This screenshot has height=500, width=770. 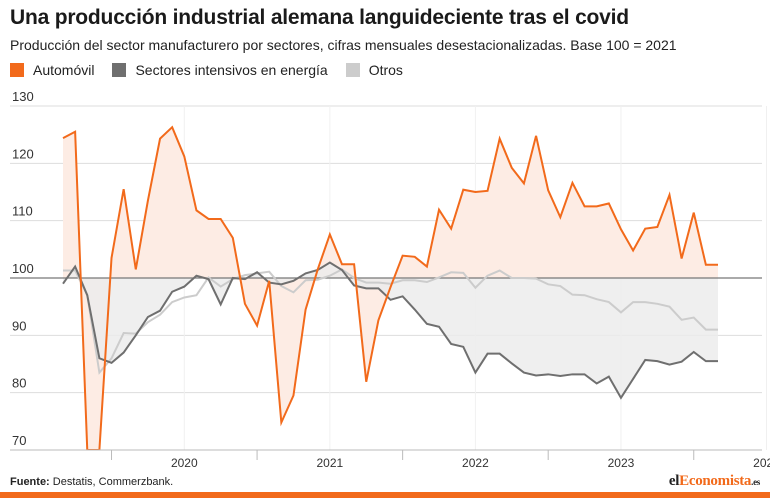 What do you see at coordinates (119, 70) in the screenshot?
I see `legend-swatch-energia` at bounding box center [119, 70].